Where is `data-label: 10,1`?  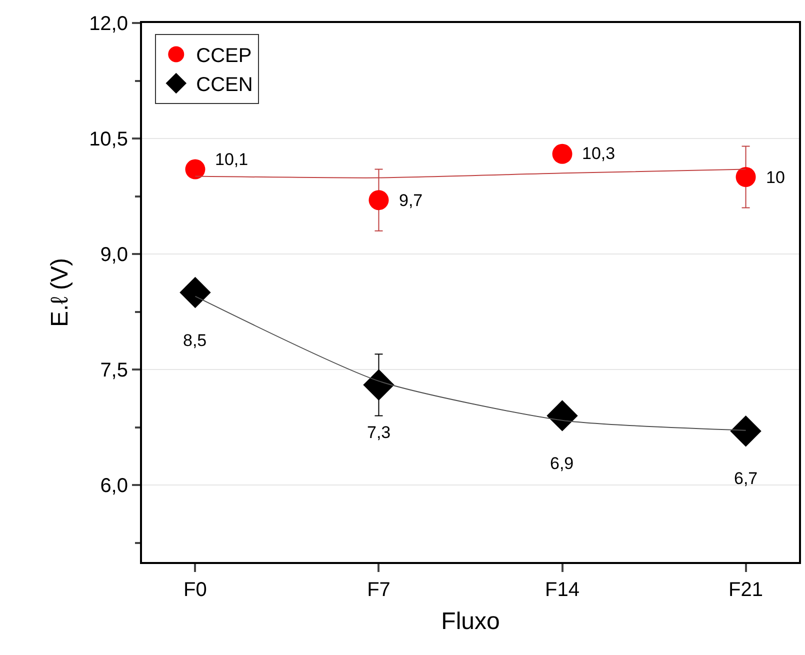 data-label: 10,1 is located at coordinates (231, 159).